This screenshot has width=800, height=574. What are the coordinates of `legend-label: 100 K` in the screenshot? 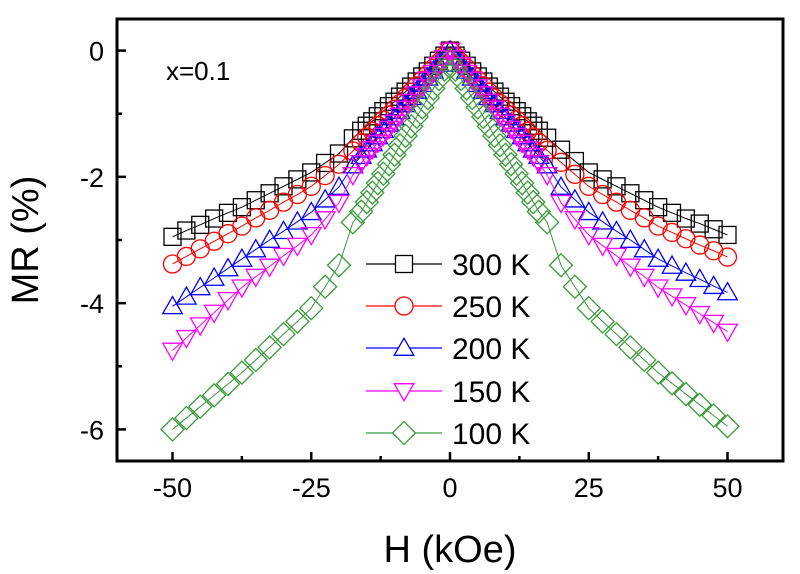 It's located at (491, 434).